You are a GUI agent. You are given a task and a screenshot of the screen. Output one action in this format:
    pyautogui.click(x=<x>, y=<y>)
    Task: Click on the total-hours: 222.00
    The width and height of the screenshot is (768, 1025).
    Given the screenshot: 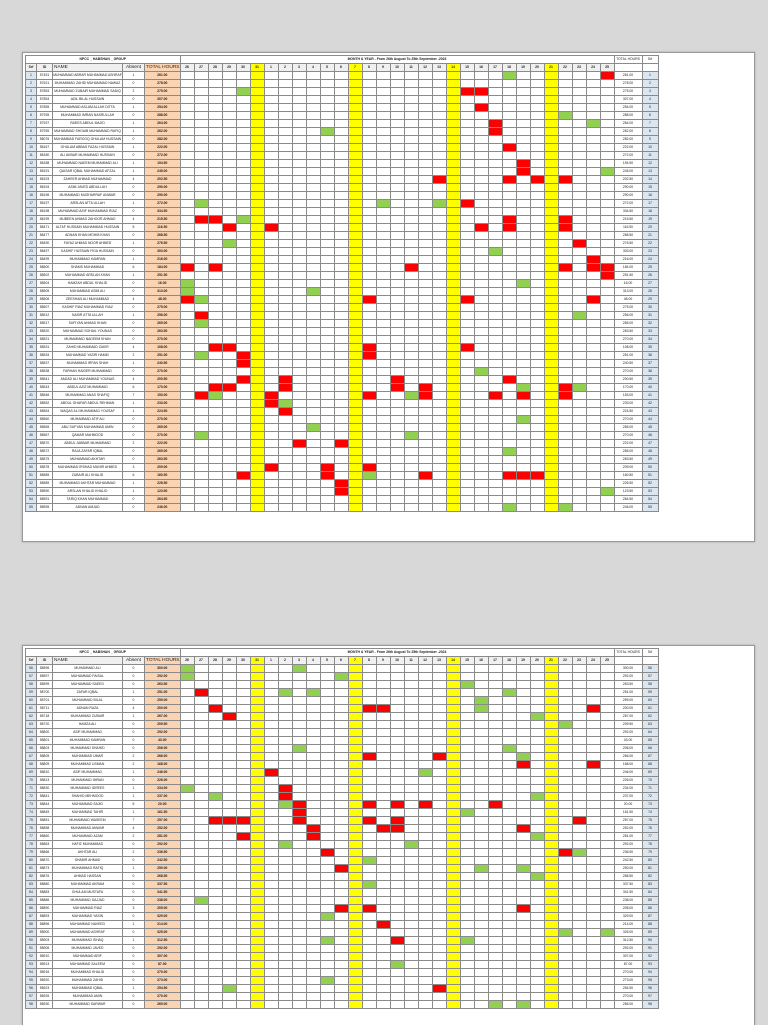 What is the action you would take?
    pyautogui.click(x=162, y=147)
    